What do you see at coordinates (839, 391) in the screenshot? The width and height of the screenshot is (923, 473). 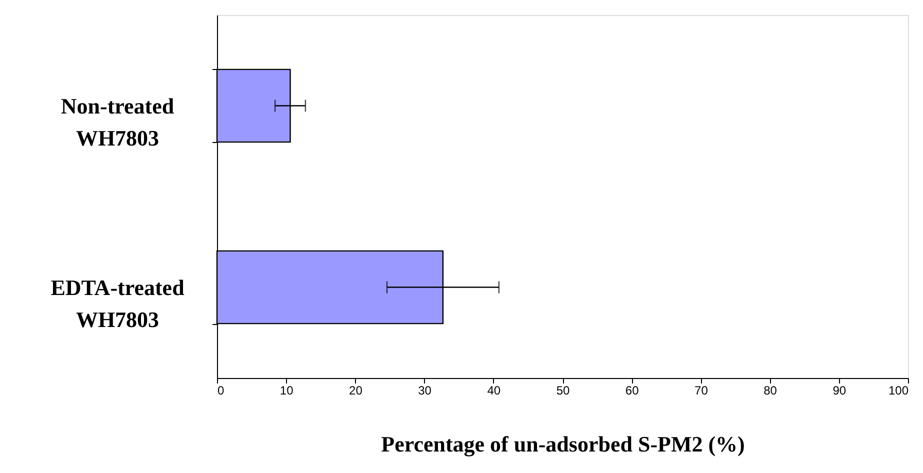 I see `x-tick-label: 90` at bounding box center [839, 391].